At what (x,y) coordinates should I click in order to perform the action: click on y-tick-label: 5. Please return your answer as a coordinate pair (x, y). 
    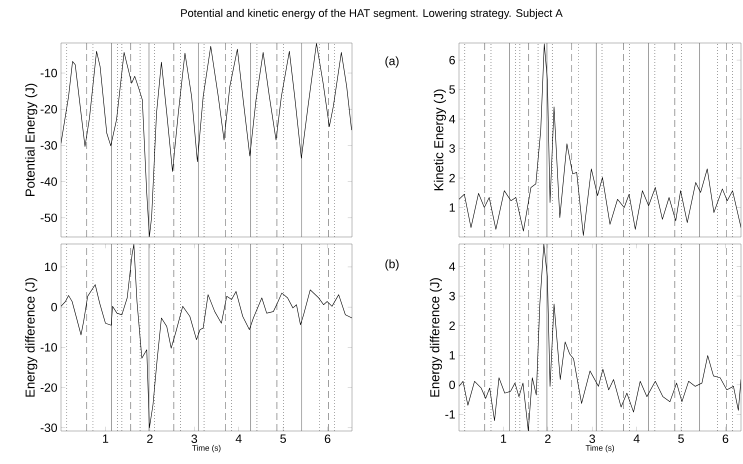
    Looking at the image, I should click on (452, 89).